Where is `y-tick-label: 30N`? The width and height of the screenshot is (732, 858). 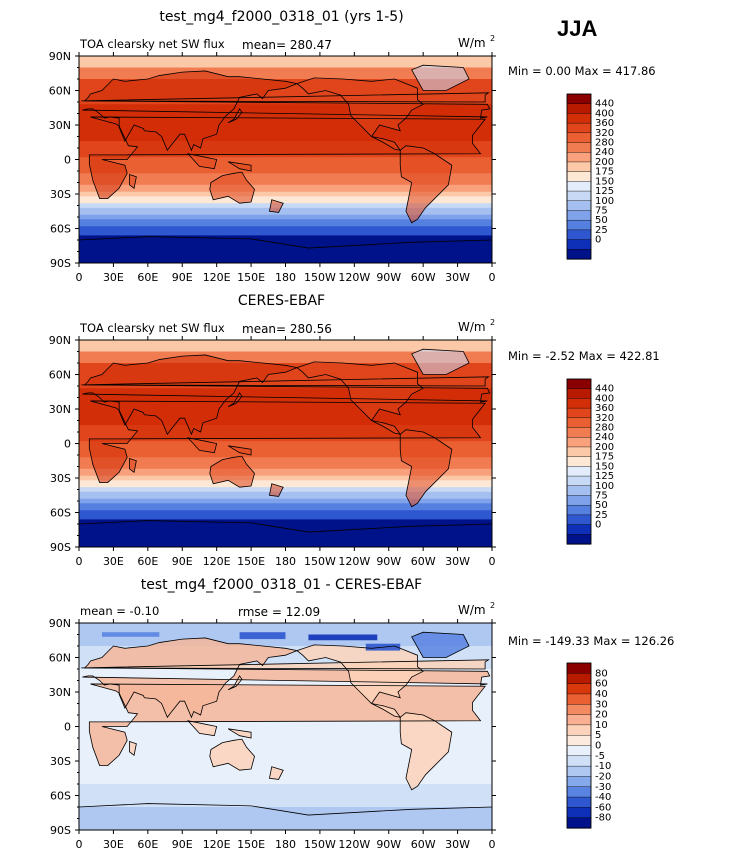 y-tick-label: 30N is located at coordinates (60, 125).